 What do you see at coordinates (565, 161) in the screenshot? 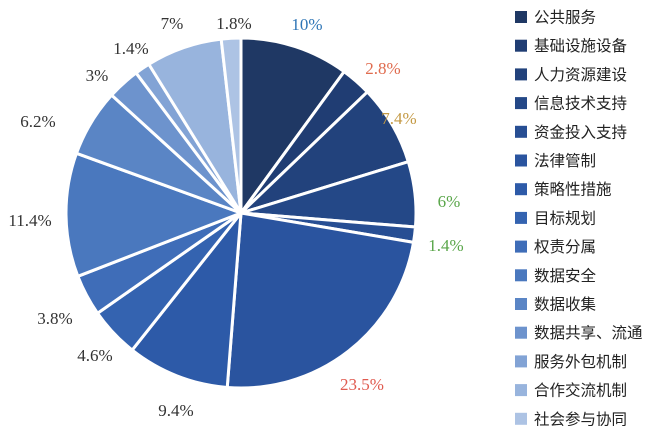
I see `legend-label: 法律管制` at bounding box center [565, 161].